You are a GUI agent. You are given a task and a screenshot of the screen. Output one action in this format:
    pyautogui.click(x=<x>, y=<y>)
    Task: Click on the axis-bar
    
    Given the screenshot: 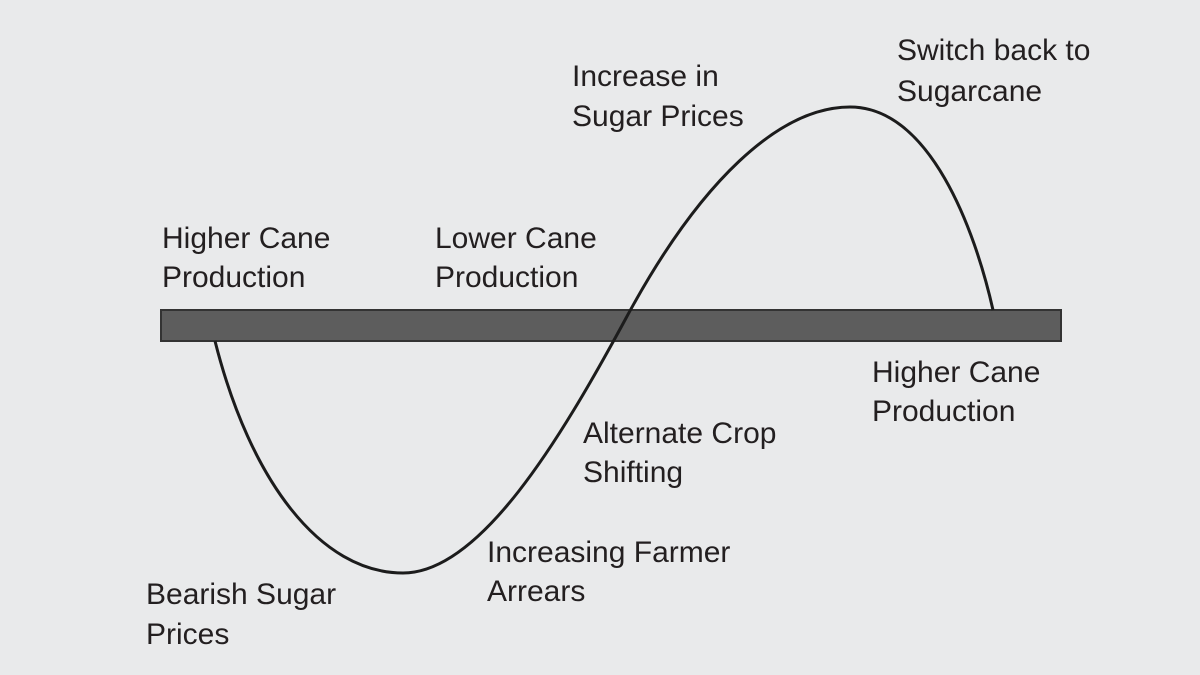 What is the action you would take?
    pyautogui.click(x=611, y=325)
    